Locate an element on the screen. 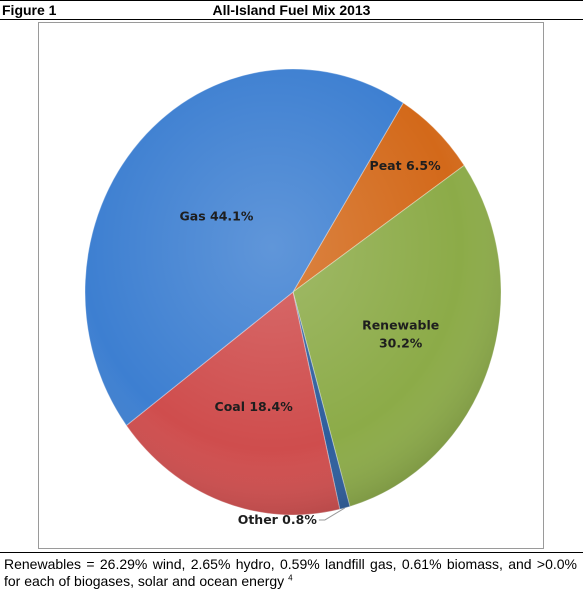 Image resolution: width=583 pixels, height=593 pixels. data-label-coal: Coal 18.4% is located at coordinates (254, 406).